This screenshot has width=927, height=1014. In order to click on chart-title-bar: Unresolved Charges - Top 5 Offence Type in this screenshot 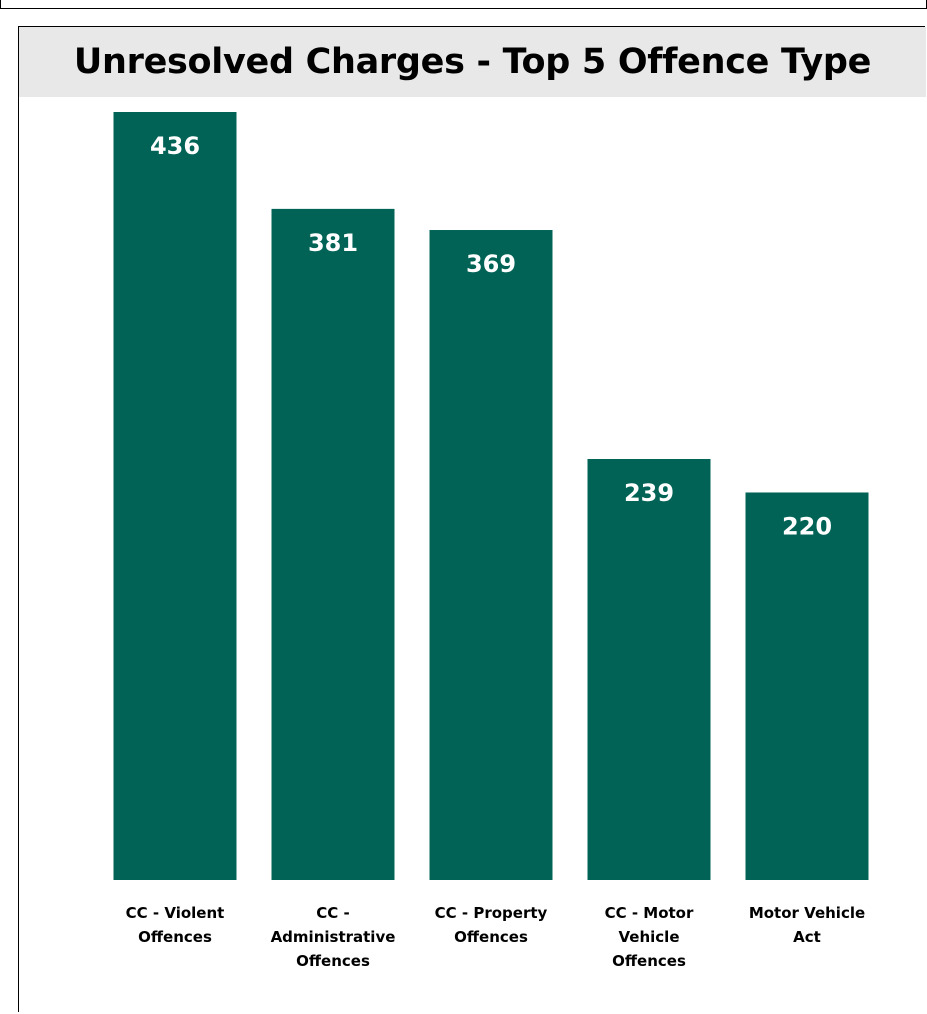, I will do `click(472, 62)`.